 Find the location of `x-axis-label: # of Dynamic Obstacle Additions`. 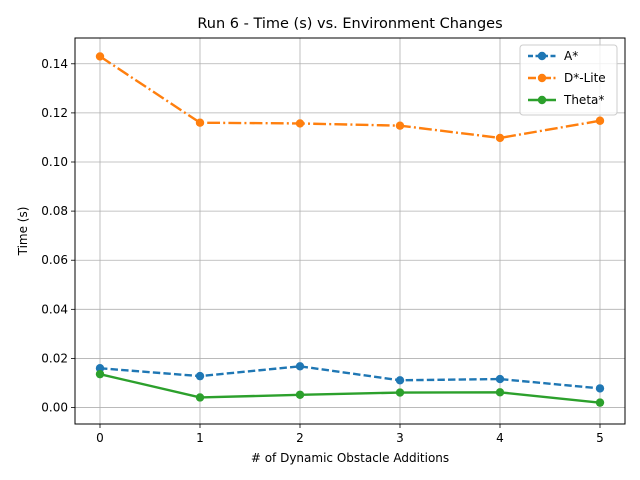

x-axis-label: # of Dynamic Obstacle Additions is located at coordinates (350, 458).